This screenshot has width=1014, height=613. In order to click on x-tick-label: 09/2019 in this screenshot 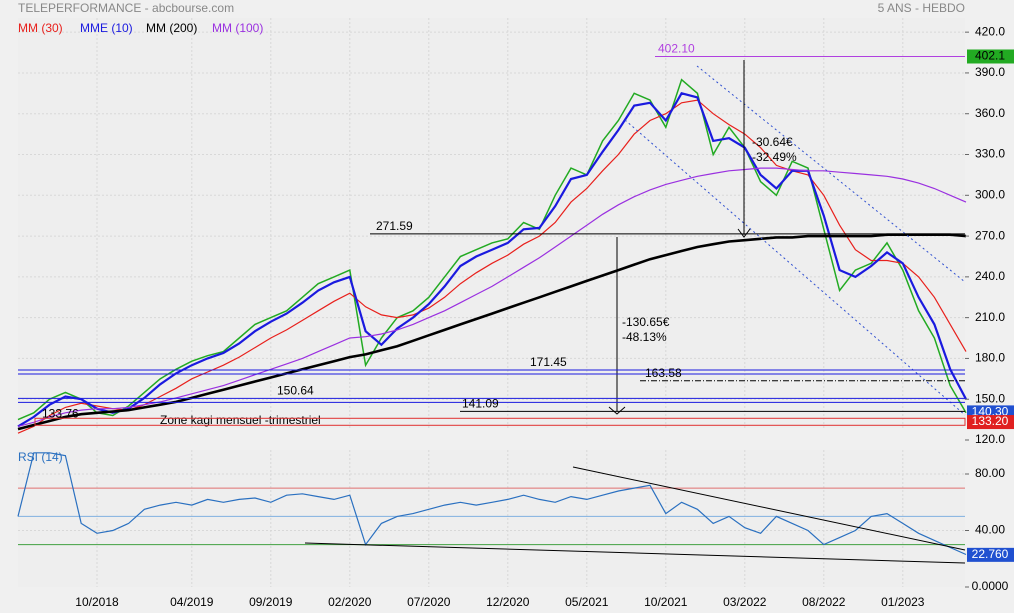, I will do `click(271, 602)`.